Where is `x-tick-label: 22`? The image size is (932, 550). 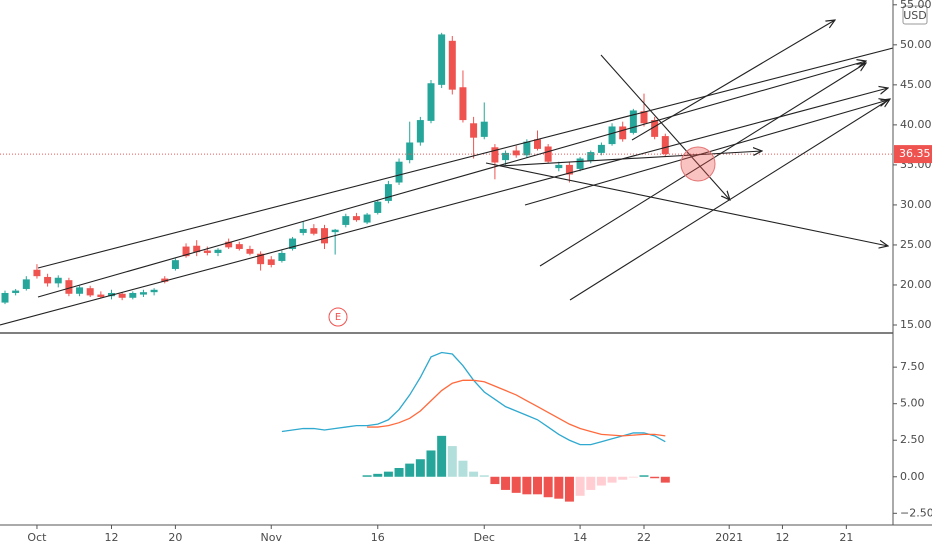
x-tick-label: 22 is located at coordinates (644, 537).